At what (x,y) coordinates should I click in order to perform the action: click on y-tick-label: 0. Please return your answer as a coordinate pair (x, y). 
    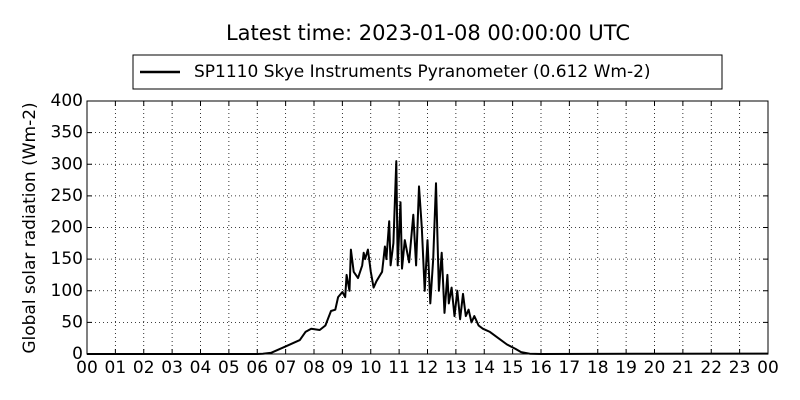
    Looking at the image, I should click on (77, 354).